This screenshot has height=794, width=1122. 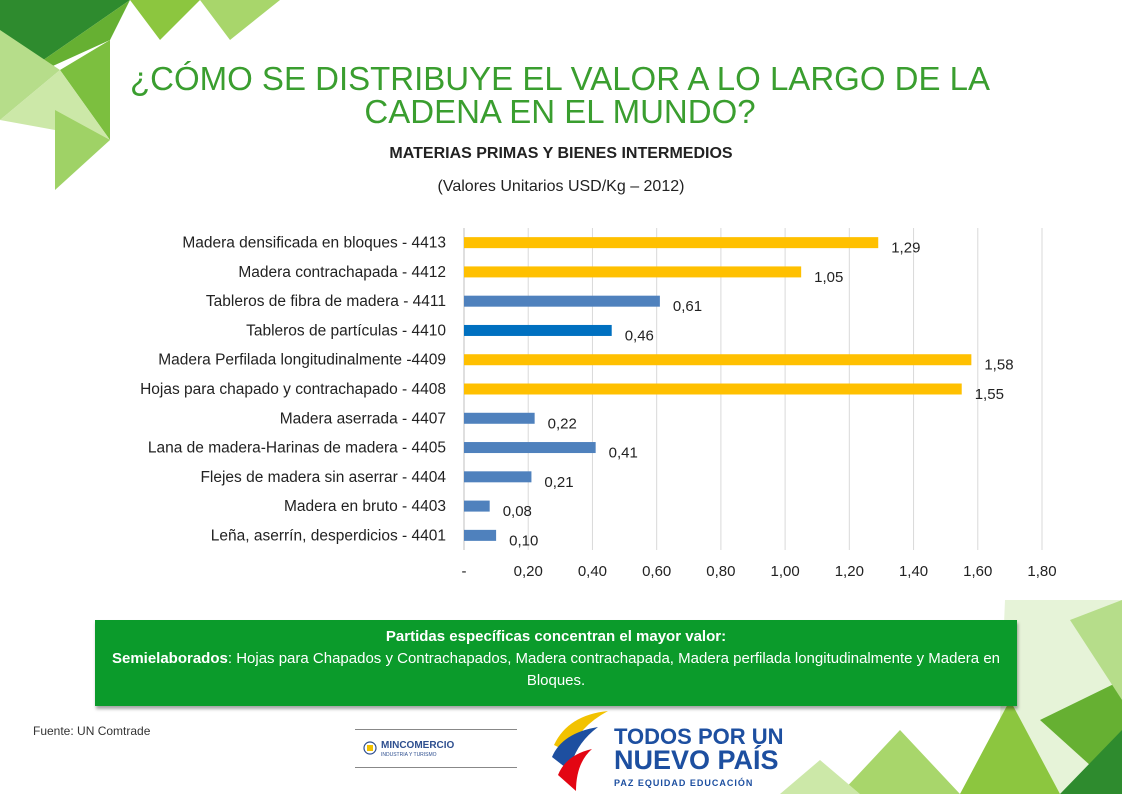 I want to click on coat-of-arms-icon, so click(x=370, y=748).